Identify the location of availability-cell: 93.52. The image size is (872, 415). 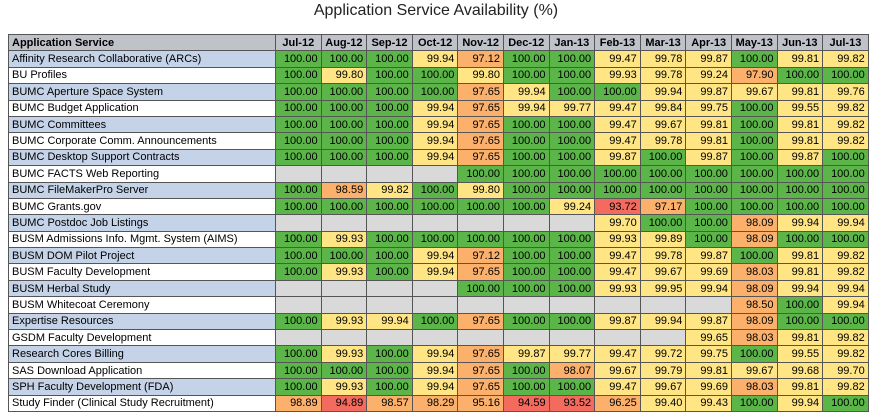
(572, 403).